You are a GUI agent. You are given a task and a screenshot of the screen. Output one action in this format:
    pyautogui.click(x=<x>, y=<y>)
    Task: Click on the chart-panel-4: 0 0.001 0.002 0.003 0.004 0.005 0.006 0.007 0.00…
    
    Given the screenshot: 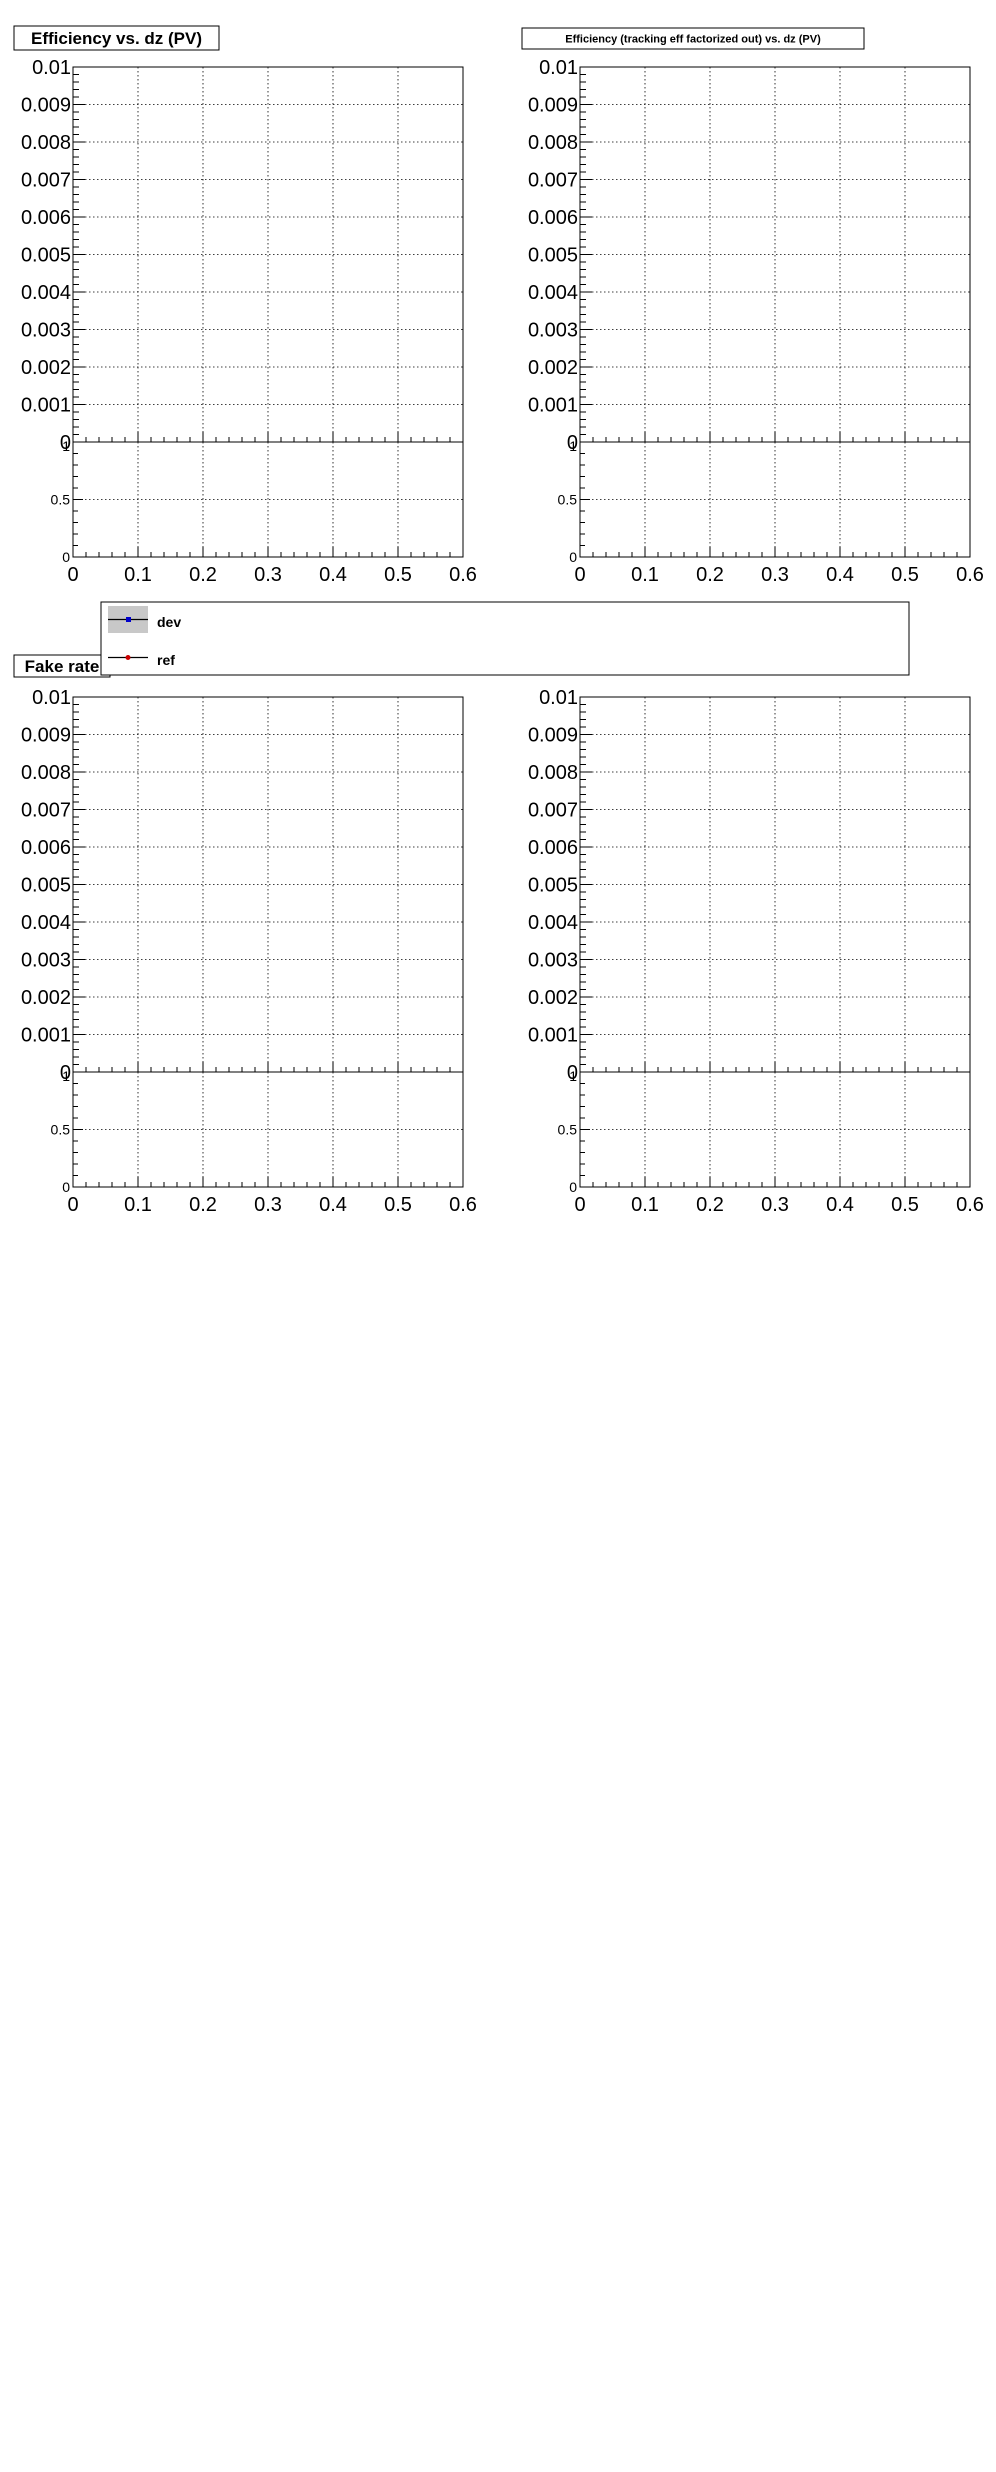 What is the action you would take?
    pyautogui.click(x=756, y=951)
    